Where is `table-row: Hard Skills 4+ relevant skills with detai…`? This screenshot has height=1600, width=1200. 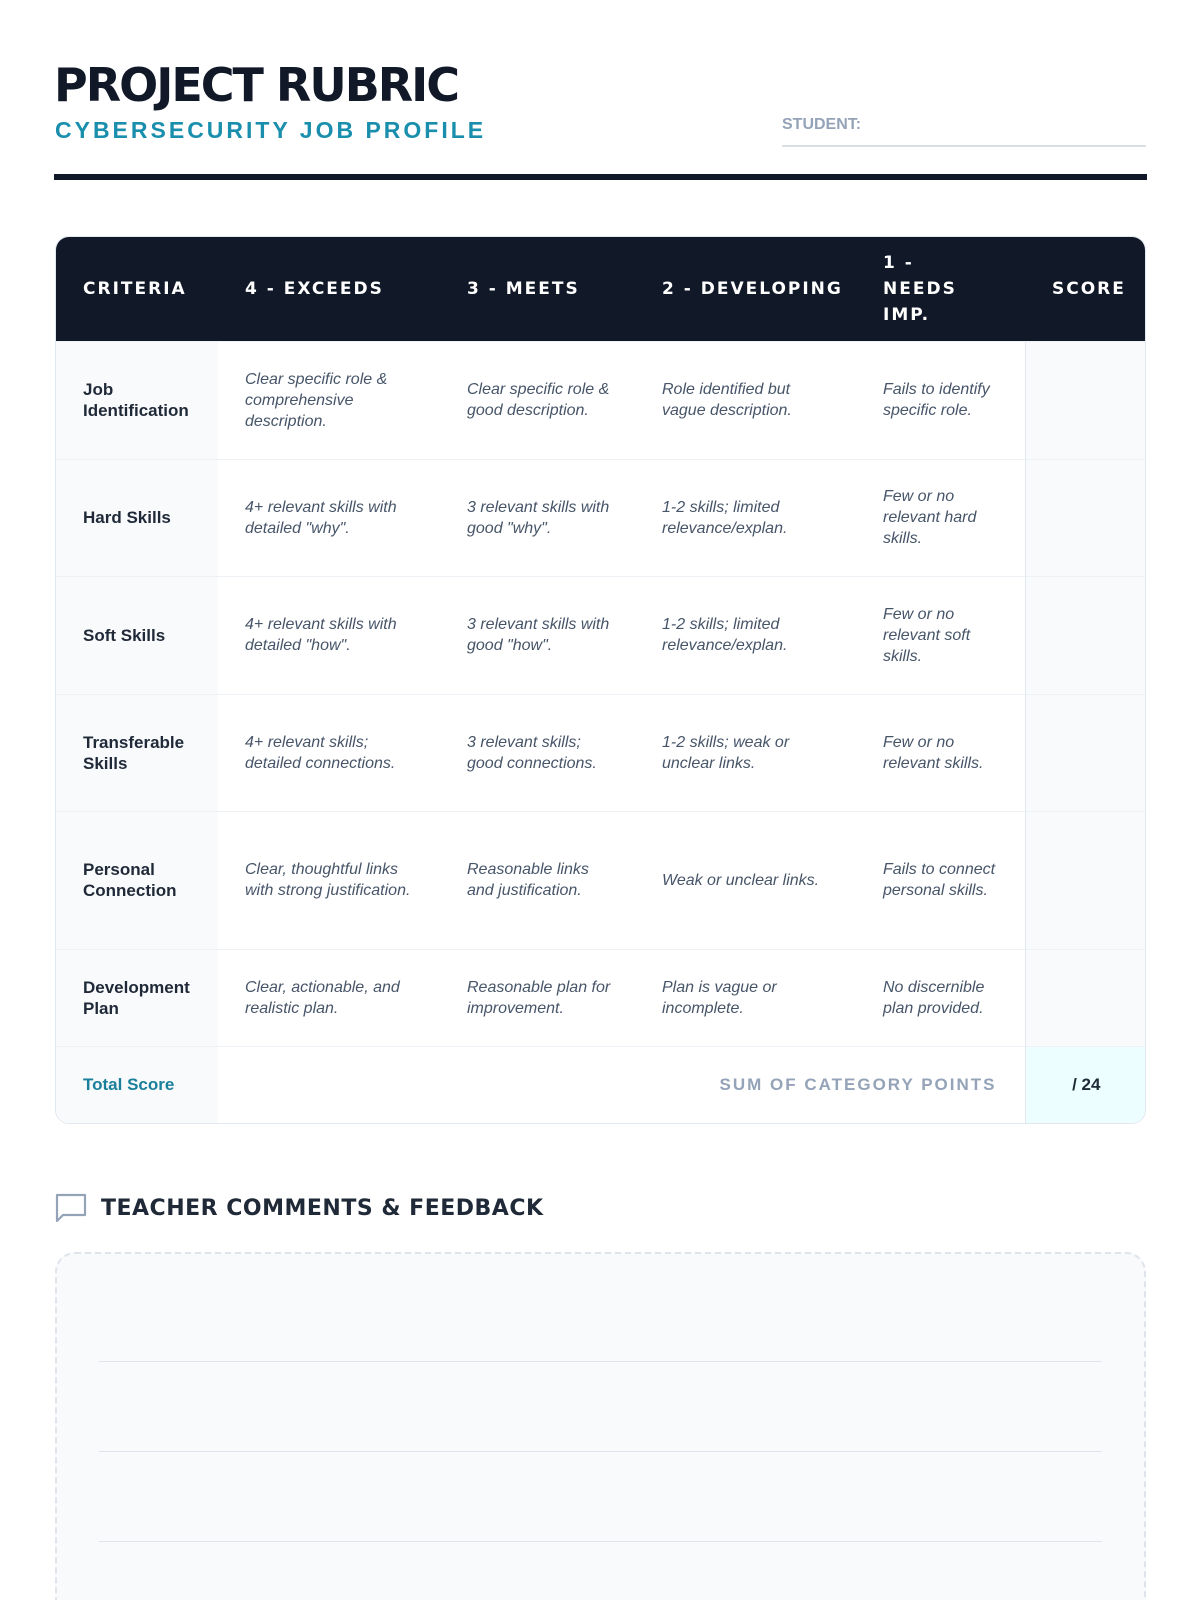 table-row: Hard Skills 4+ relevant skills with detai… is located at coordinates (600, 517).